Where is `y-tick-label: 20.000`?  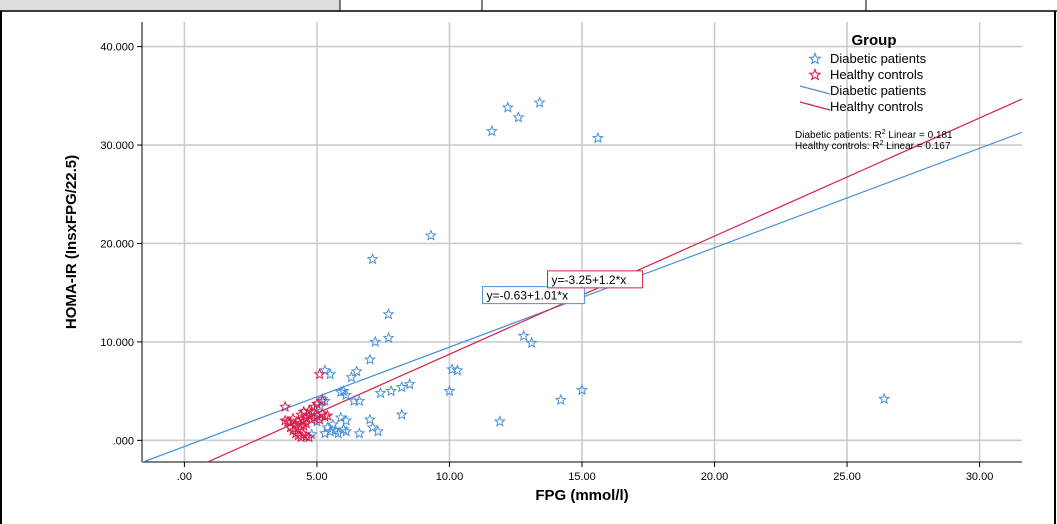
y-tick-label: 20.000 is located at coordinates (117, 244).